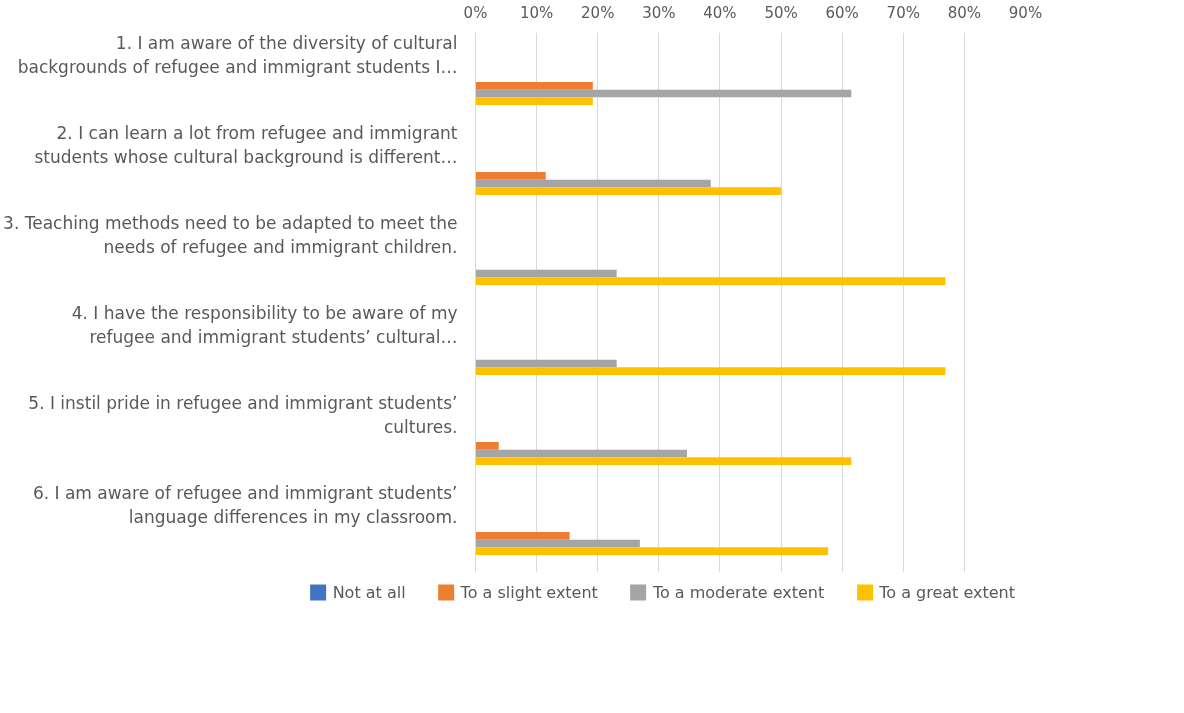 This screenshot has height=713, width=1184. Describe the element at coordinates (245, 505) in the screenshot. I see `y-tick-label: 6. I am aware of refugee and immigrant students’ language differences in my classroom.` at that location.